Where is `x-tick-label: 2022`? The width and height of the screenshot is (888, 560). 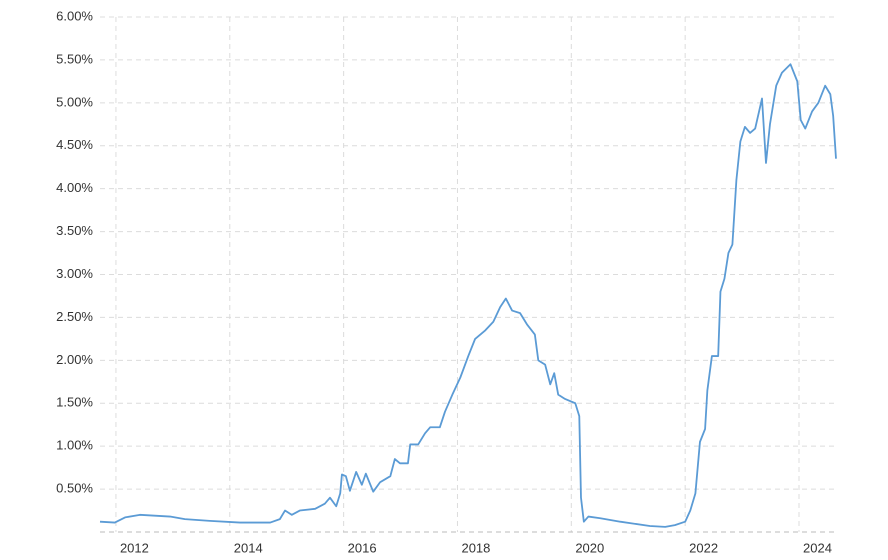
x-tick-label: 2022 is located at coordinates (703, 547).